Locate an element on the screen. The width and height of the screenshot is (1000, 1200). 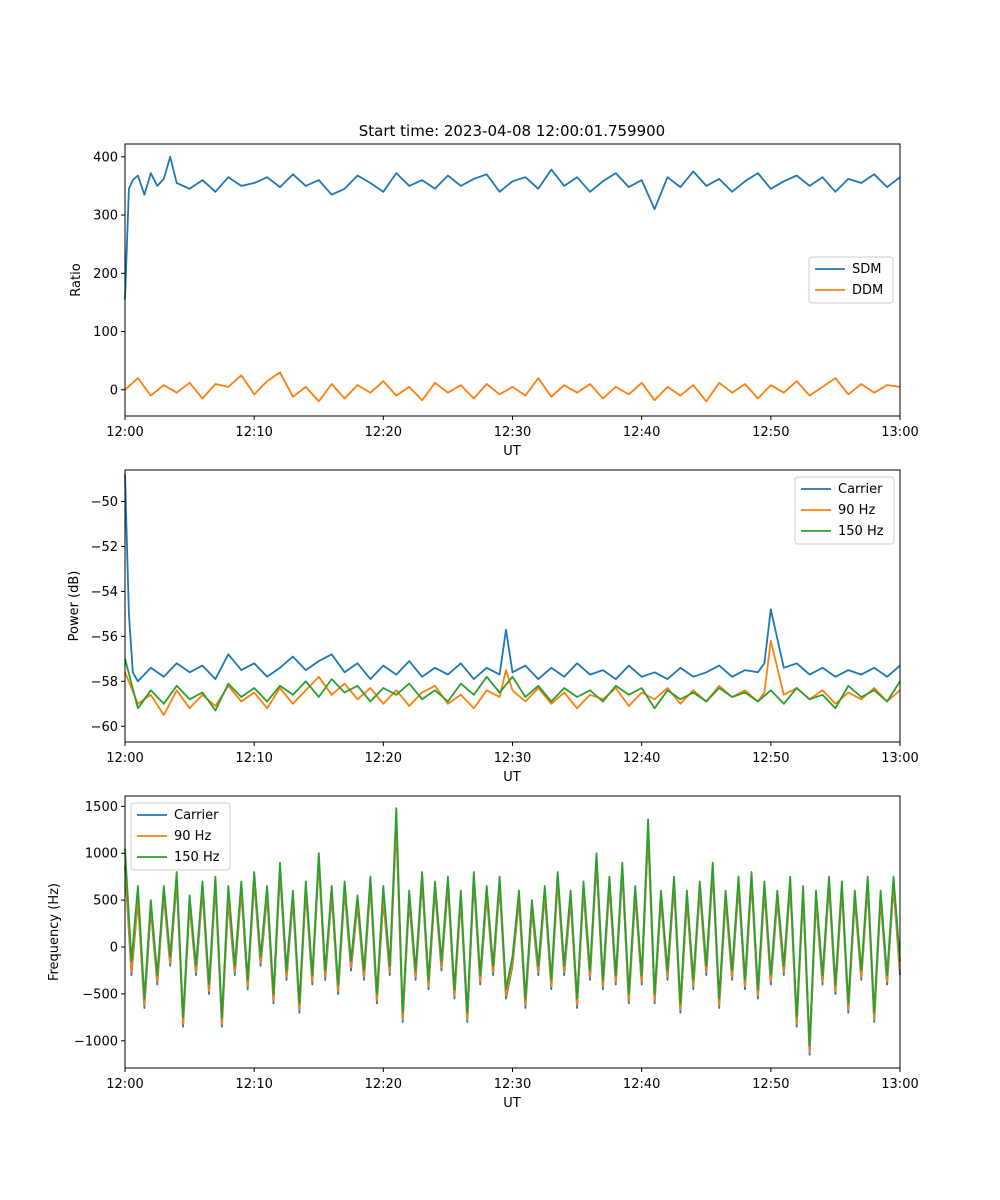
frequency-y-tick-label: 0 is located at coordinates (114, 948).